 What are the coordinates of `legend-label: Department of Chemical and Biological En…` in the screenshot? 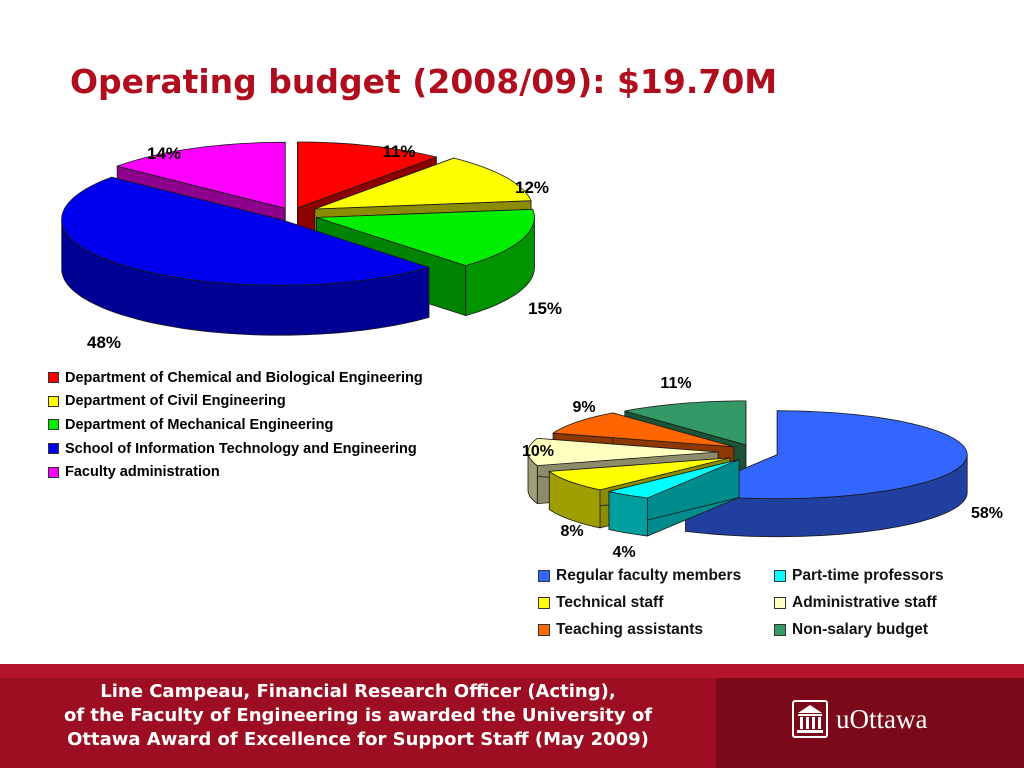 It's located at (244, 377).